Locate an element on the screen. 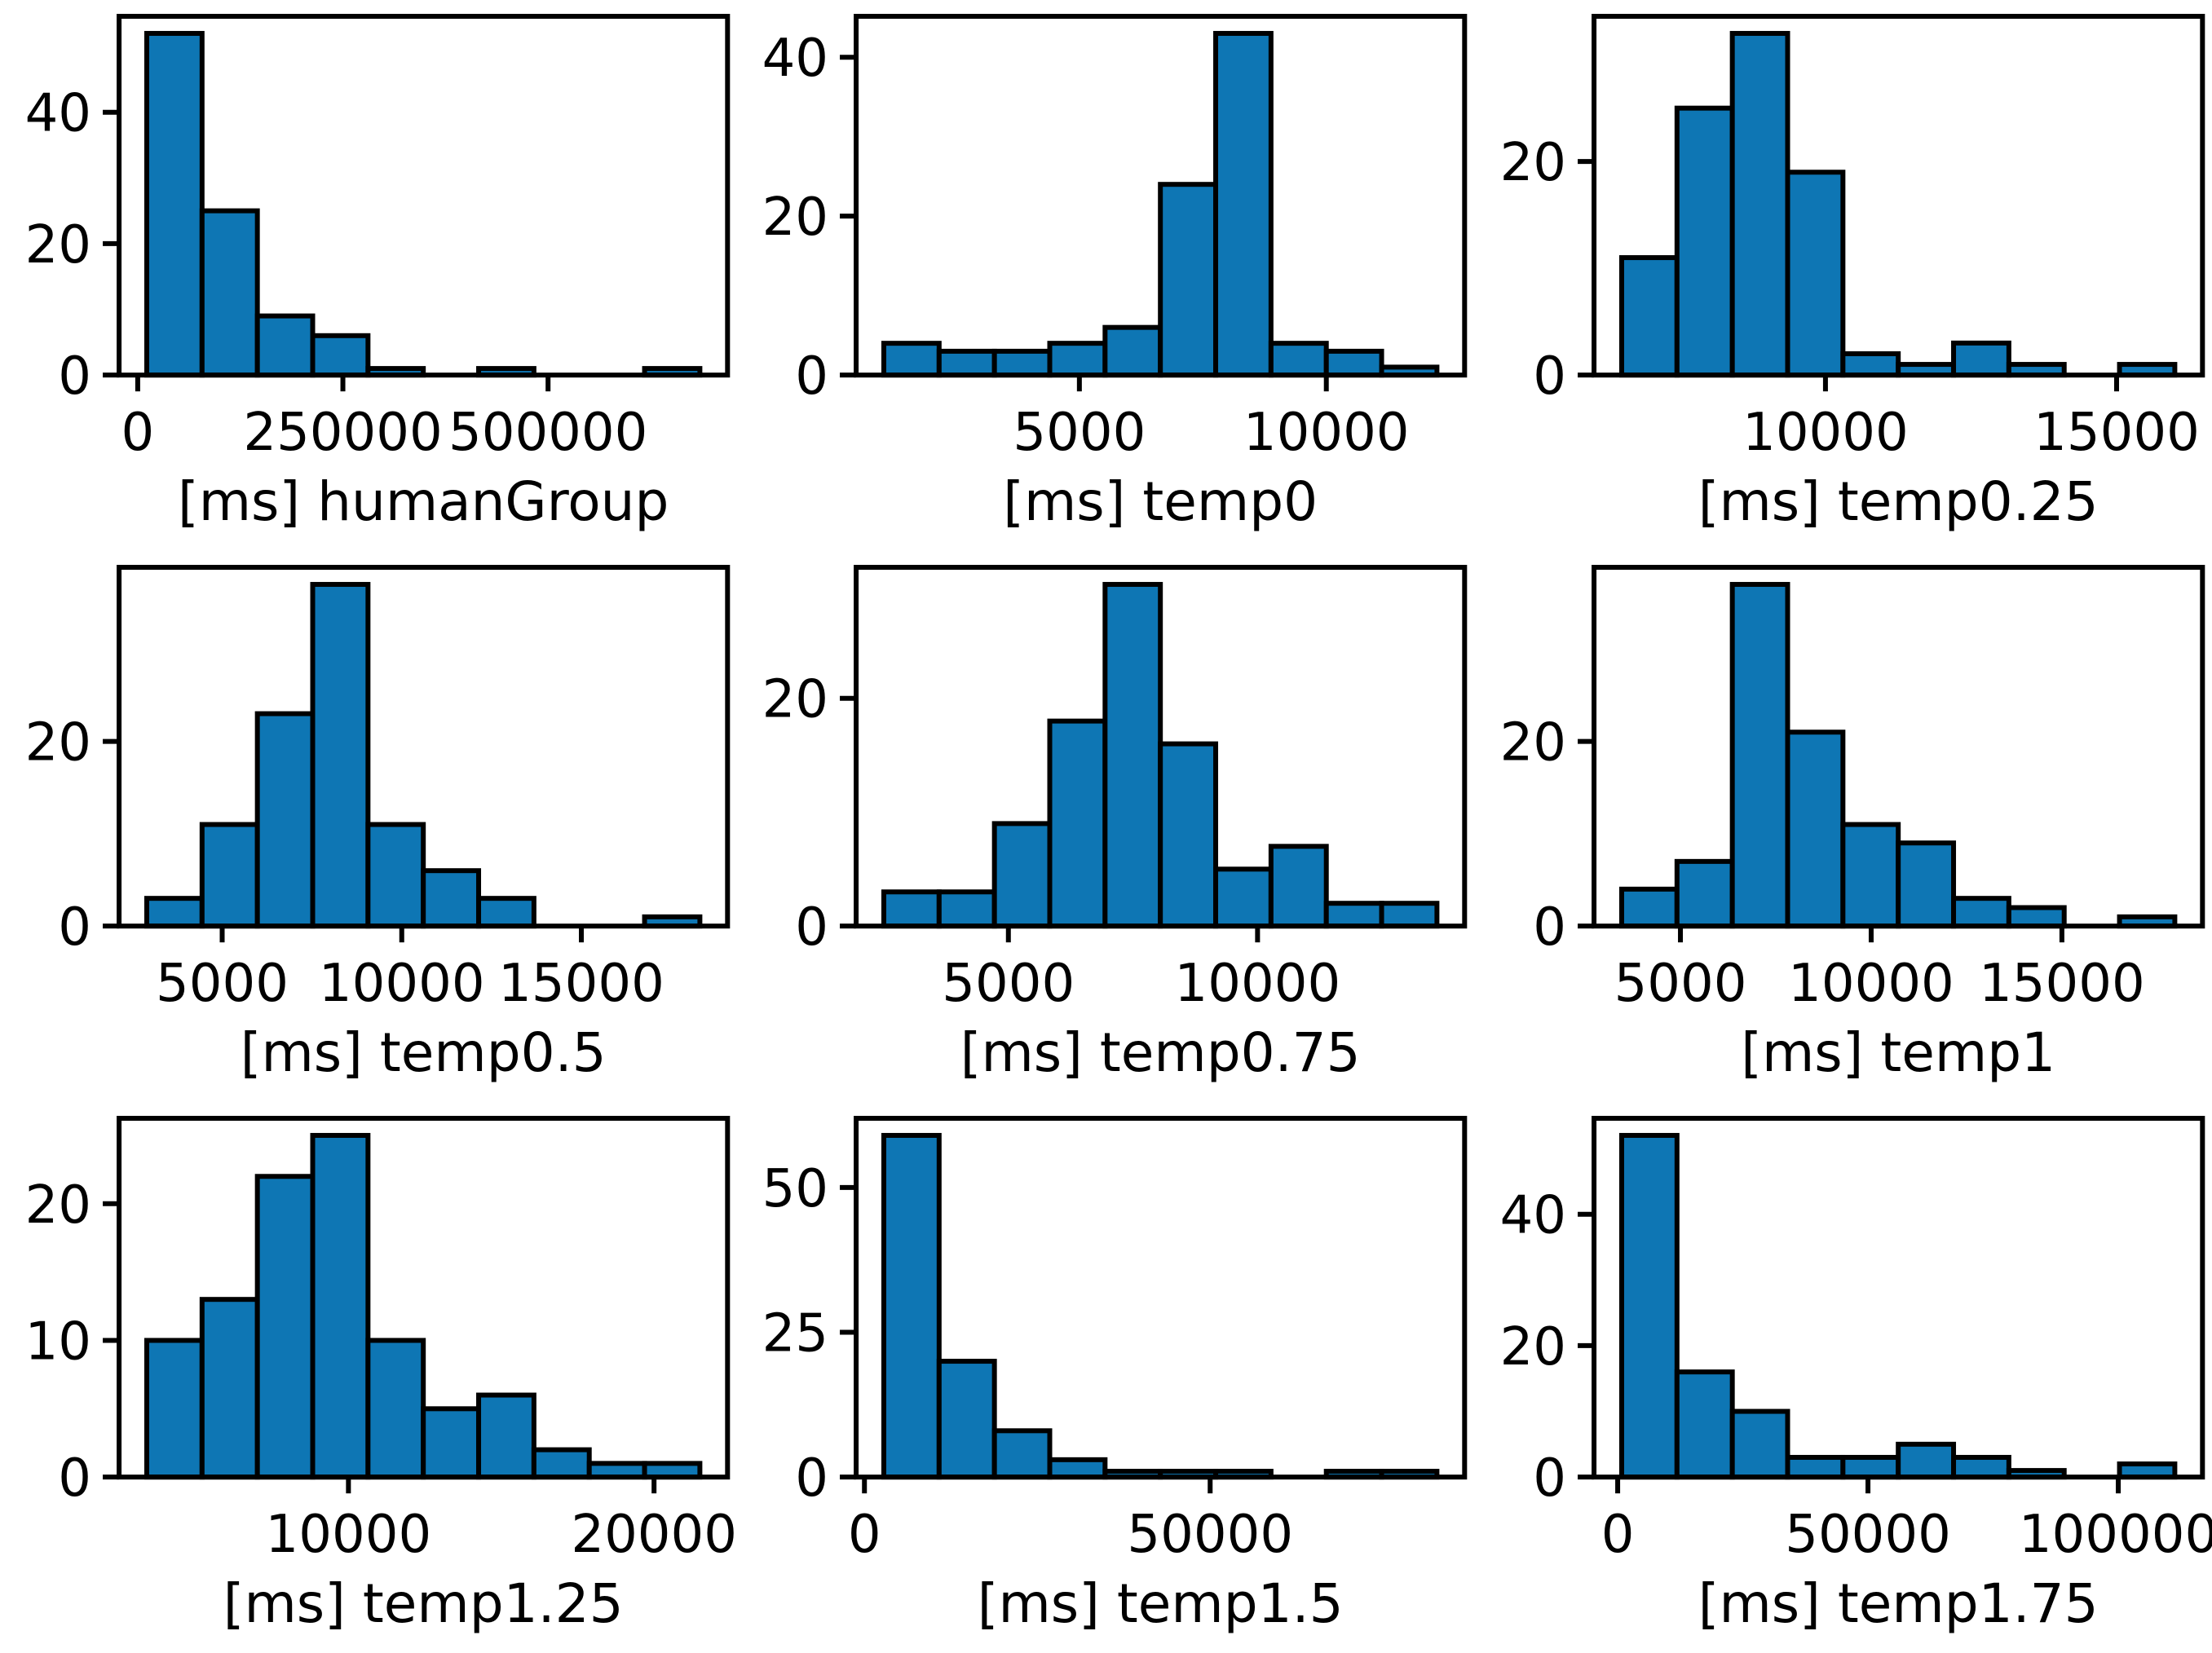 This screenshot has height=1653, width=2212. x-axis-label: [ms] temp0 is located at coordinates (1161, 501).